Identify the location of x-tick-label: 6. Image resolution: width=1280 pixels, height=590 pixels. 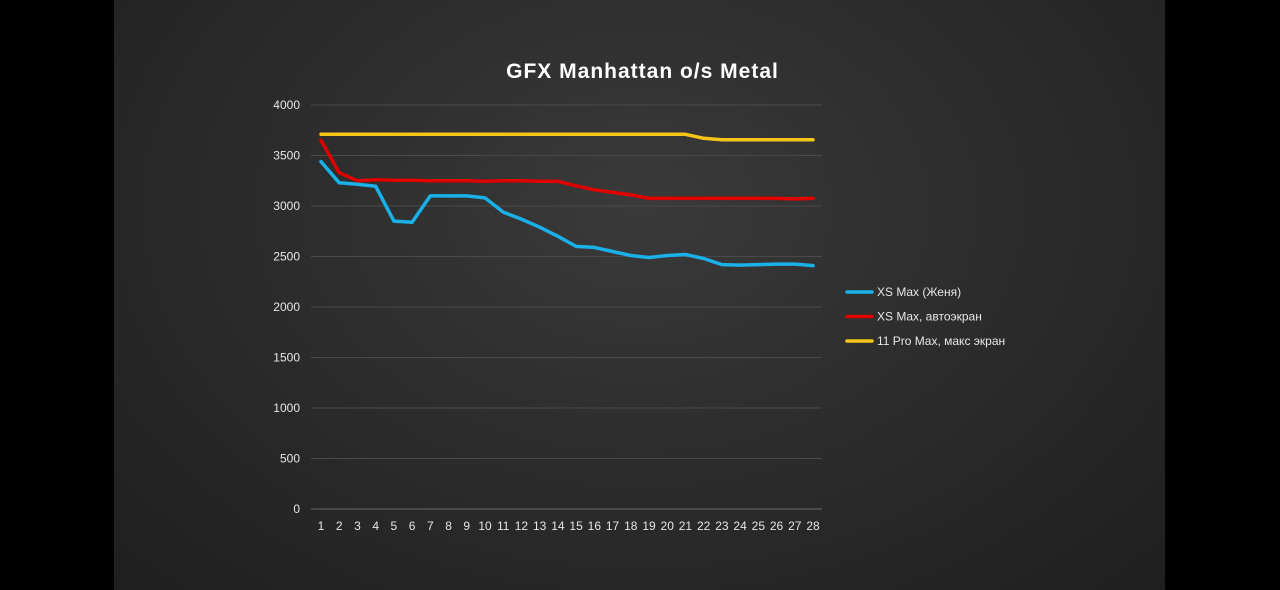
(412, 526).